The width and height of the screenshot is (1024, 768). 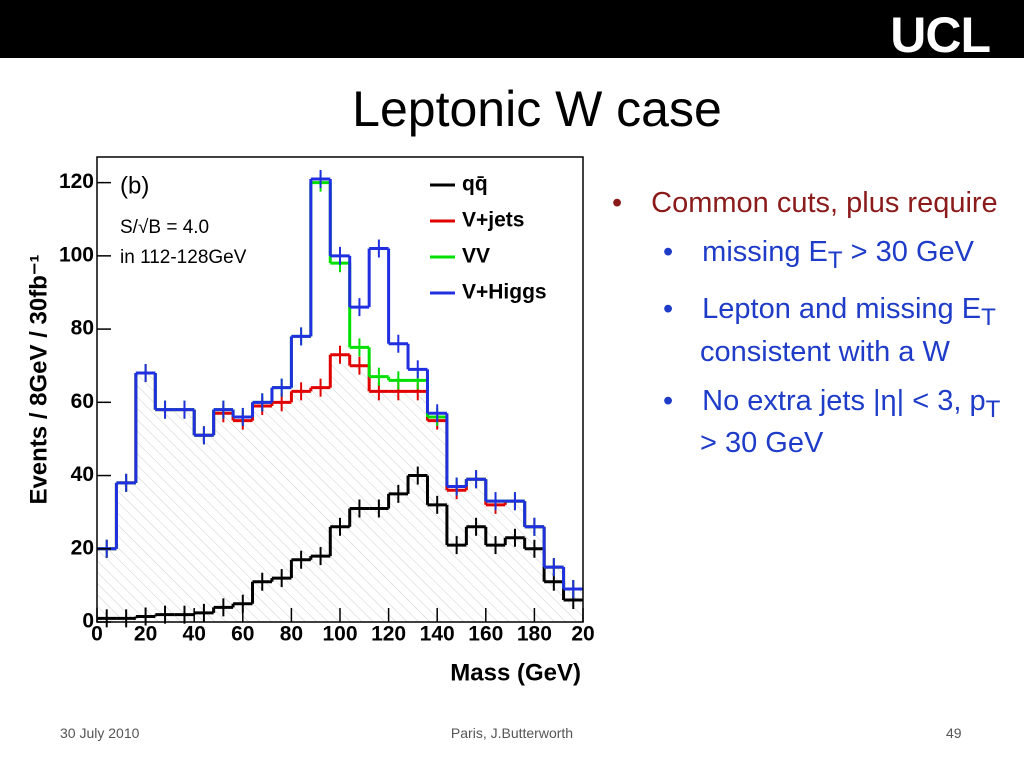 What do you see at coordinates (476, 256) in the screenshot?
I see `legend-label: VV` at bounding box center [476, 256].